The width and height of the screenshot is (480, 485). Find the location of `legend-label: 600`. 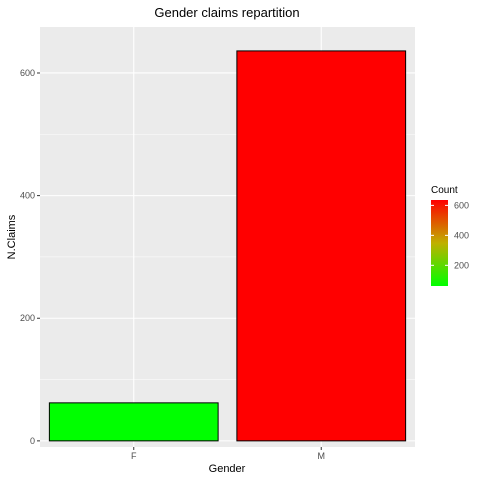

legend-label: 600 is located at coordinates (461, 205).